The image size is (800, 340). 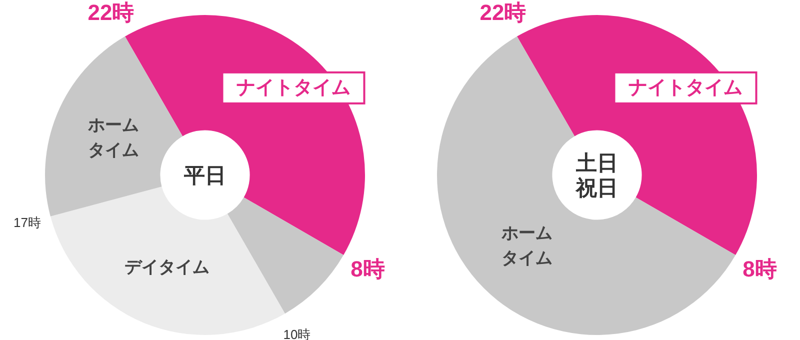 What do you see at coordinates (27, 222) in the screenshot?
I see `text: 17時` at bounding box center [27, 222].